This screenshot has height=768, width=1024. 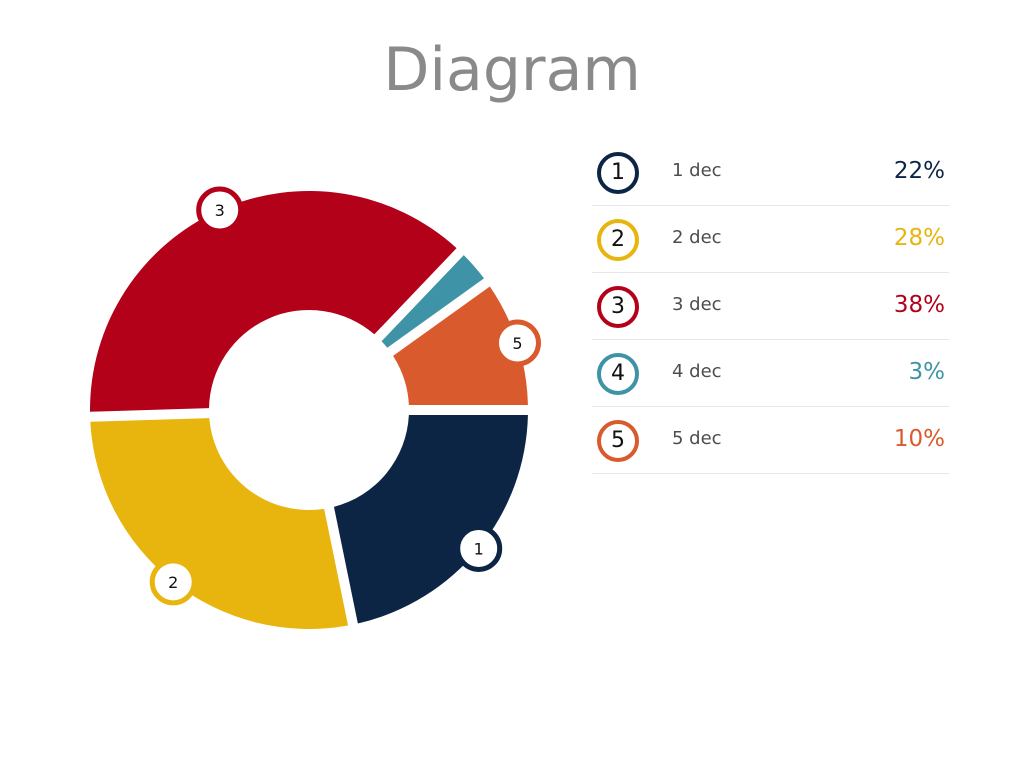 What do you see at coordinates (618, 240) in the screenshot?
I see `legend-badge: 2` at bounding box center [618, 240].